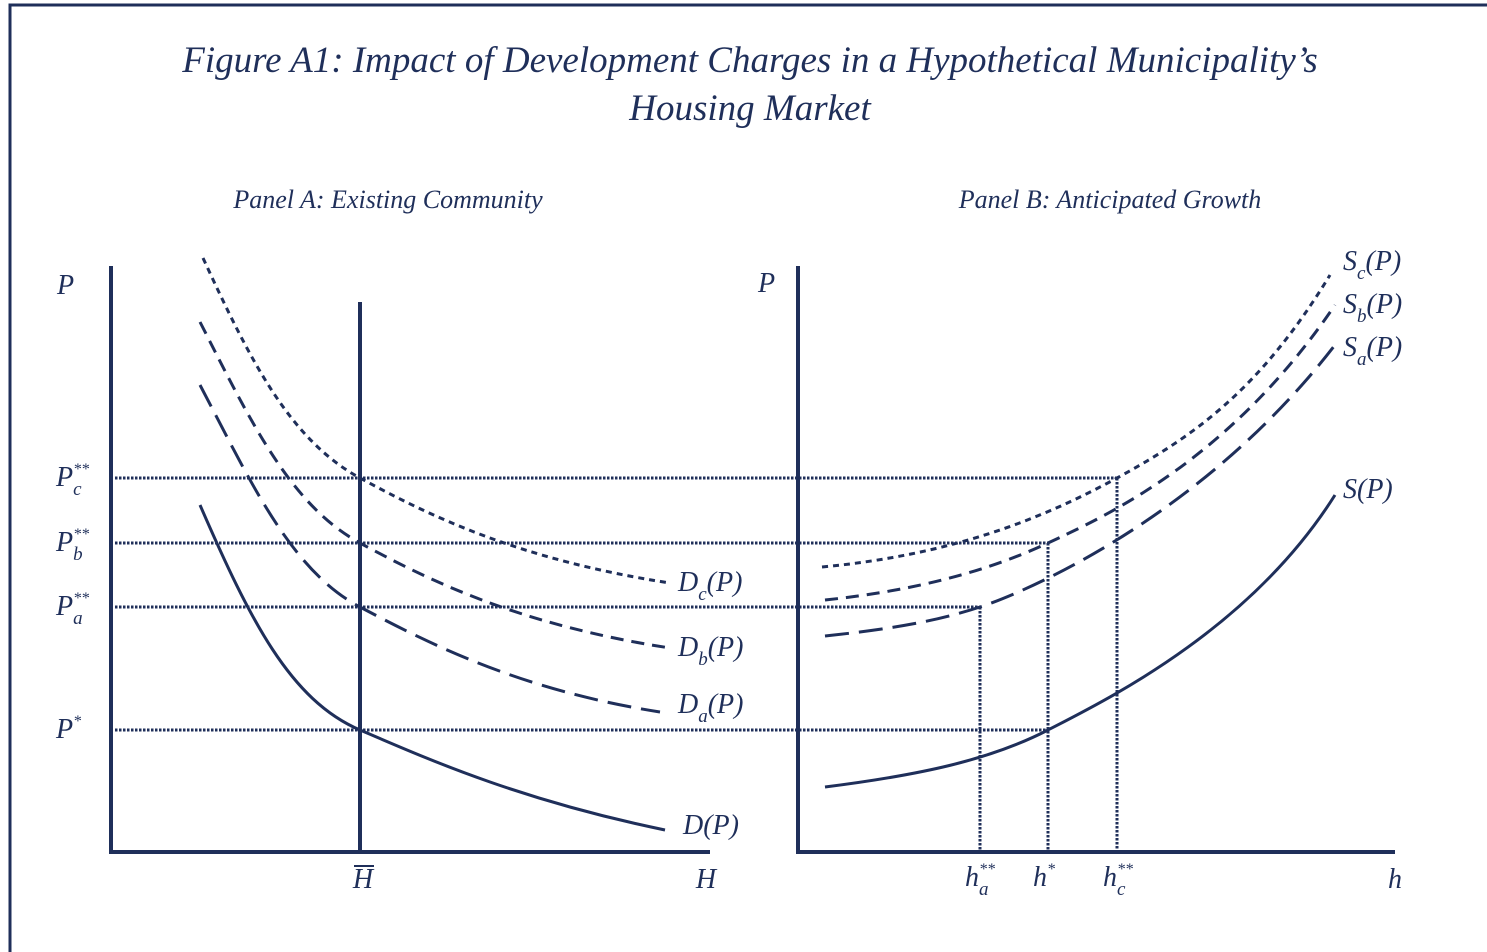  Describe the element at coordinates (710, 825) in the screenshot. I see `label-base: D(P)` at that location.